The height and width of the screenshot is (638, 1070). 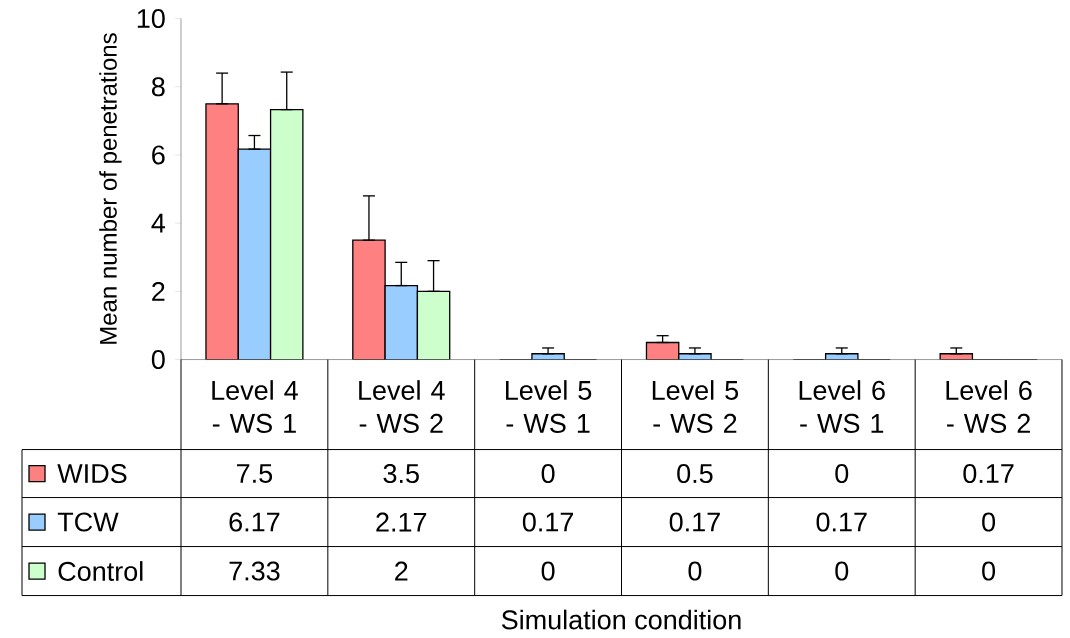 What do you see at coordinates (401, 473) in the screenshot?
I see `data-label: 3.5` at bounding box center [401, 473].